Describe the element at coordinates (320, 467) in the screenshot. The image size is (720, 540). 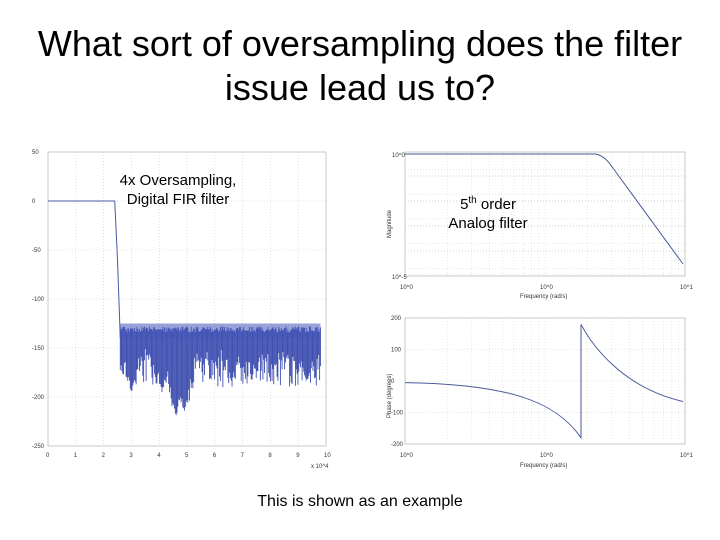
I see `fir-x-multiplier: x 10^4` at that location.